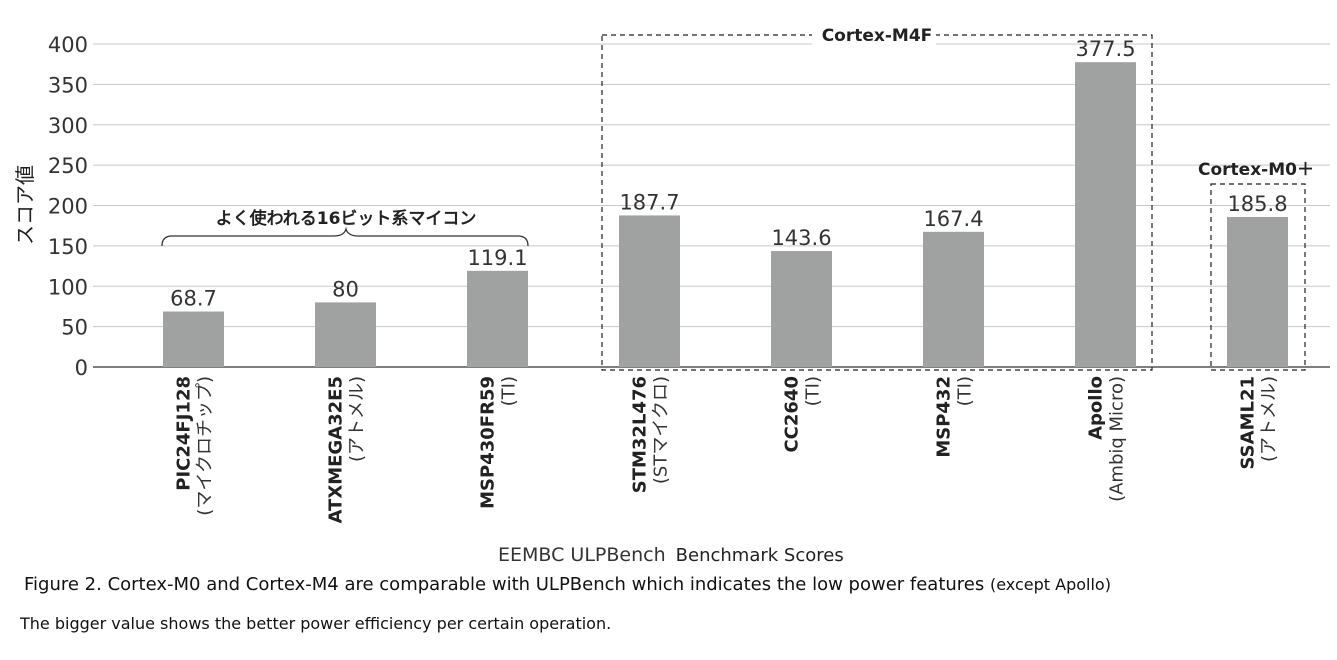 The width and height of the screenshot is (1337, 660). I want to click on group-m4f-label: Cortex-M4F, so click(877, 36).